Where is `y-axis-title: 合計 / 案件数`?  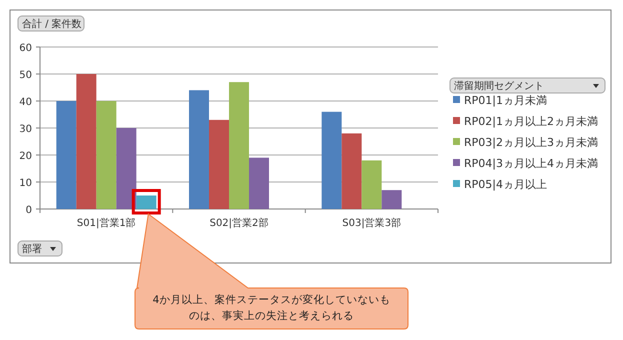
y-axis-title: 合計 / 案件数 is located at coordinates (52, 24).